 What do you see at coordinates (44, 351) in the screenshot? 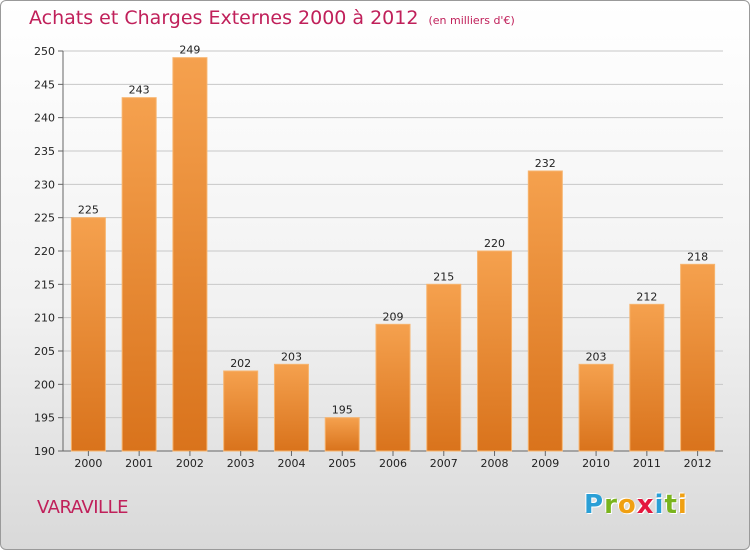
I see `y-tick-label: 205` at bounding box center [44, 351].